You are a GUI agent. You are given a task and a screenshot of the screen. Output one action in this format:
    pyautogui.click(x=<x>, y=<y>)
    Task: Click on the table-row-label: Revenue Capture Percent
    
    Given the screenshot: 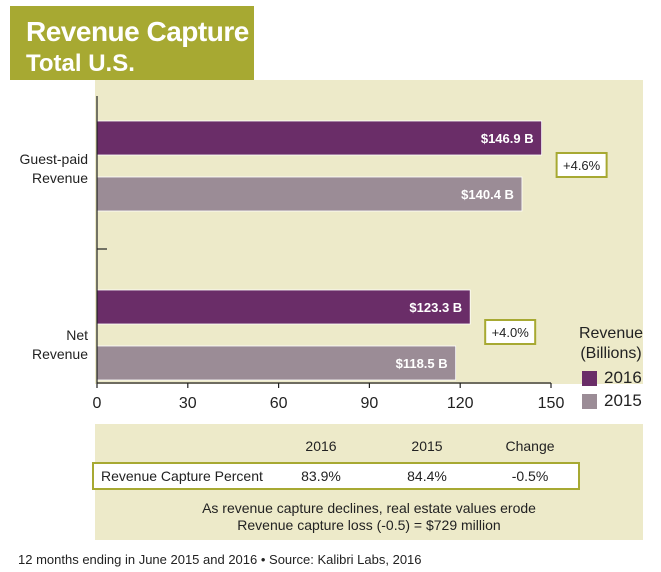 What is the action you would take?
    pyautogui.click(x=182, y=476)
    